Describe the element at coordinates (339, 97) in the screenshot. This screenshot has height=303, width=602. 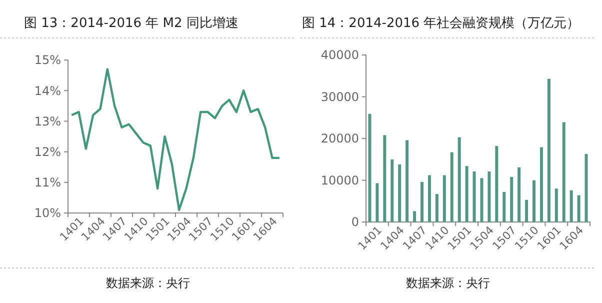
I see `y-tick-label: 30000` at that location.